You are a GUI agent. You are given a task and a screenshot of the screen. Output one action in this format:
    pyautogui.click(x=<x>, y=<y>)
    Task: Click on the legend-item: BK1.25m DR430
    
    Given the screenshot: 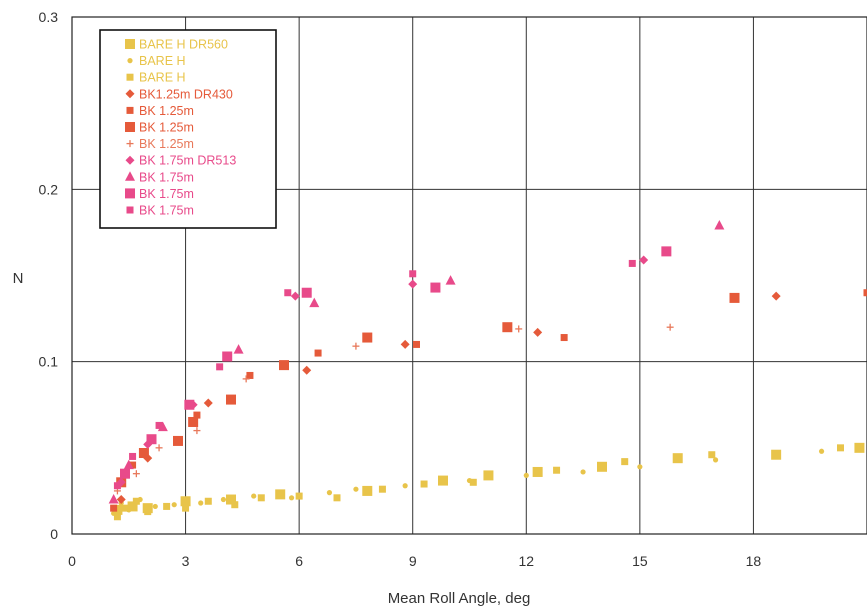 What is the action you would take?
    pyautogui.click(x=179, y=94)
    